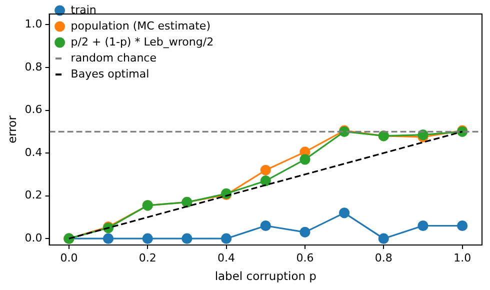  What do you see at coordinates (11, 129) in the screenshot?
I see `y-axis-title: error` at bounding box center [11, 129].